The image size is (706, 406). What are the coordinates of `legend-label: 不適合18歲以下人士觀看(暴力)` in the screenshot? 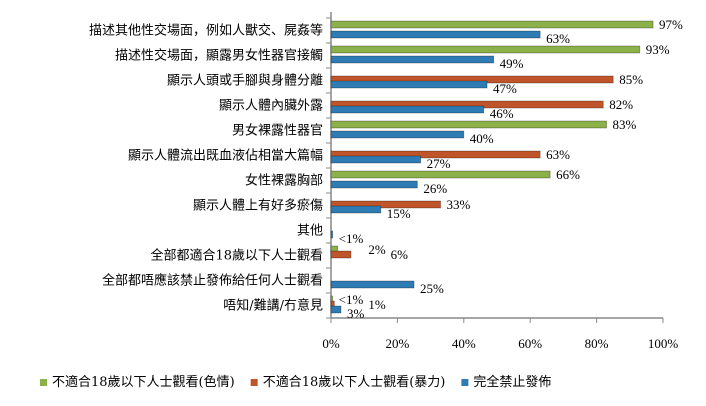 It's located at (354, 382).